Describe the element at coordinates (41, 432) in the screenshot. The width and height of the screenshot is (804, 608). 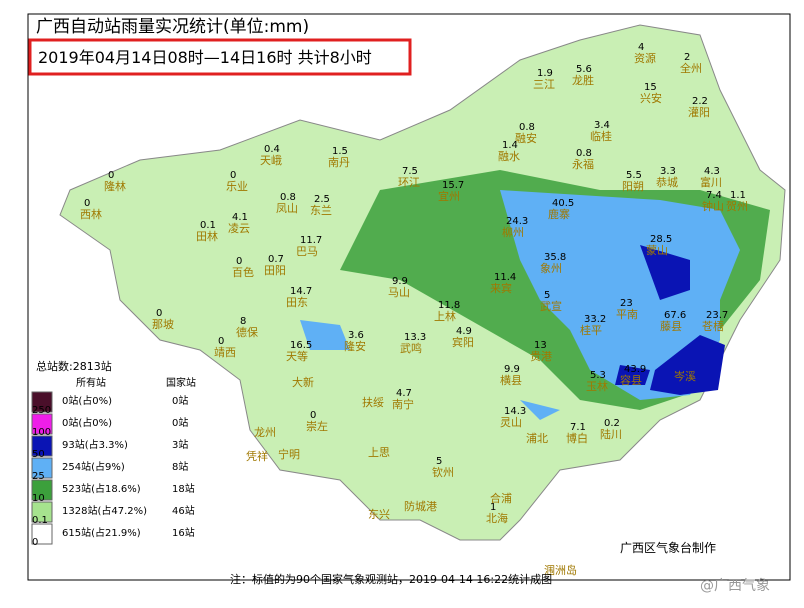
I see `legend-threshold: 100` at that location.